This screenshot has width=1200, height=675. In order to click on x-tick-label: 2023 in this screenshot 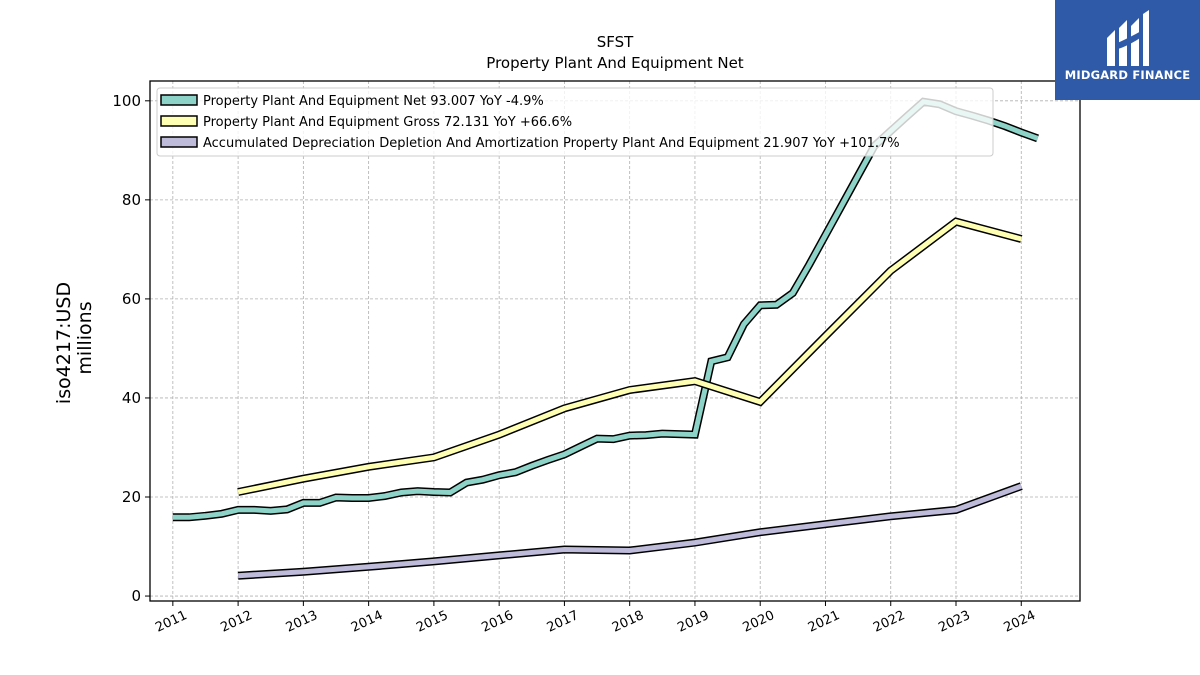, I will do `click(954, 622)`.